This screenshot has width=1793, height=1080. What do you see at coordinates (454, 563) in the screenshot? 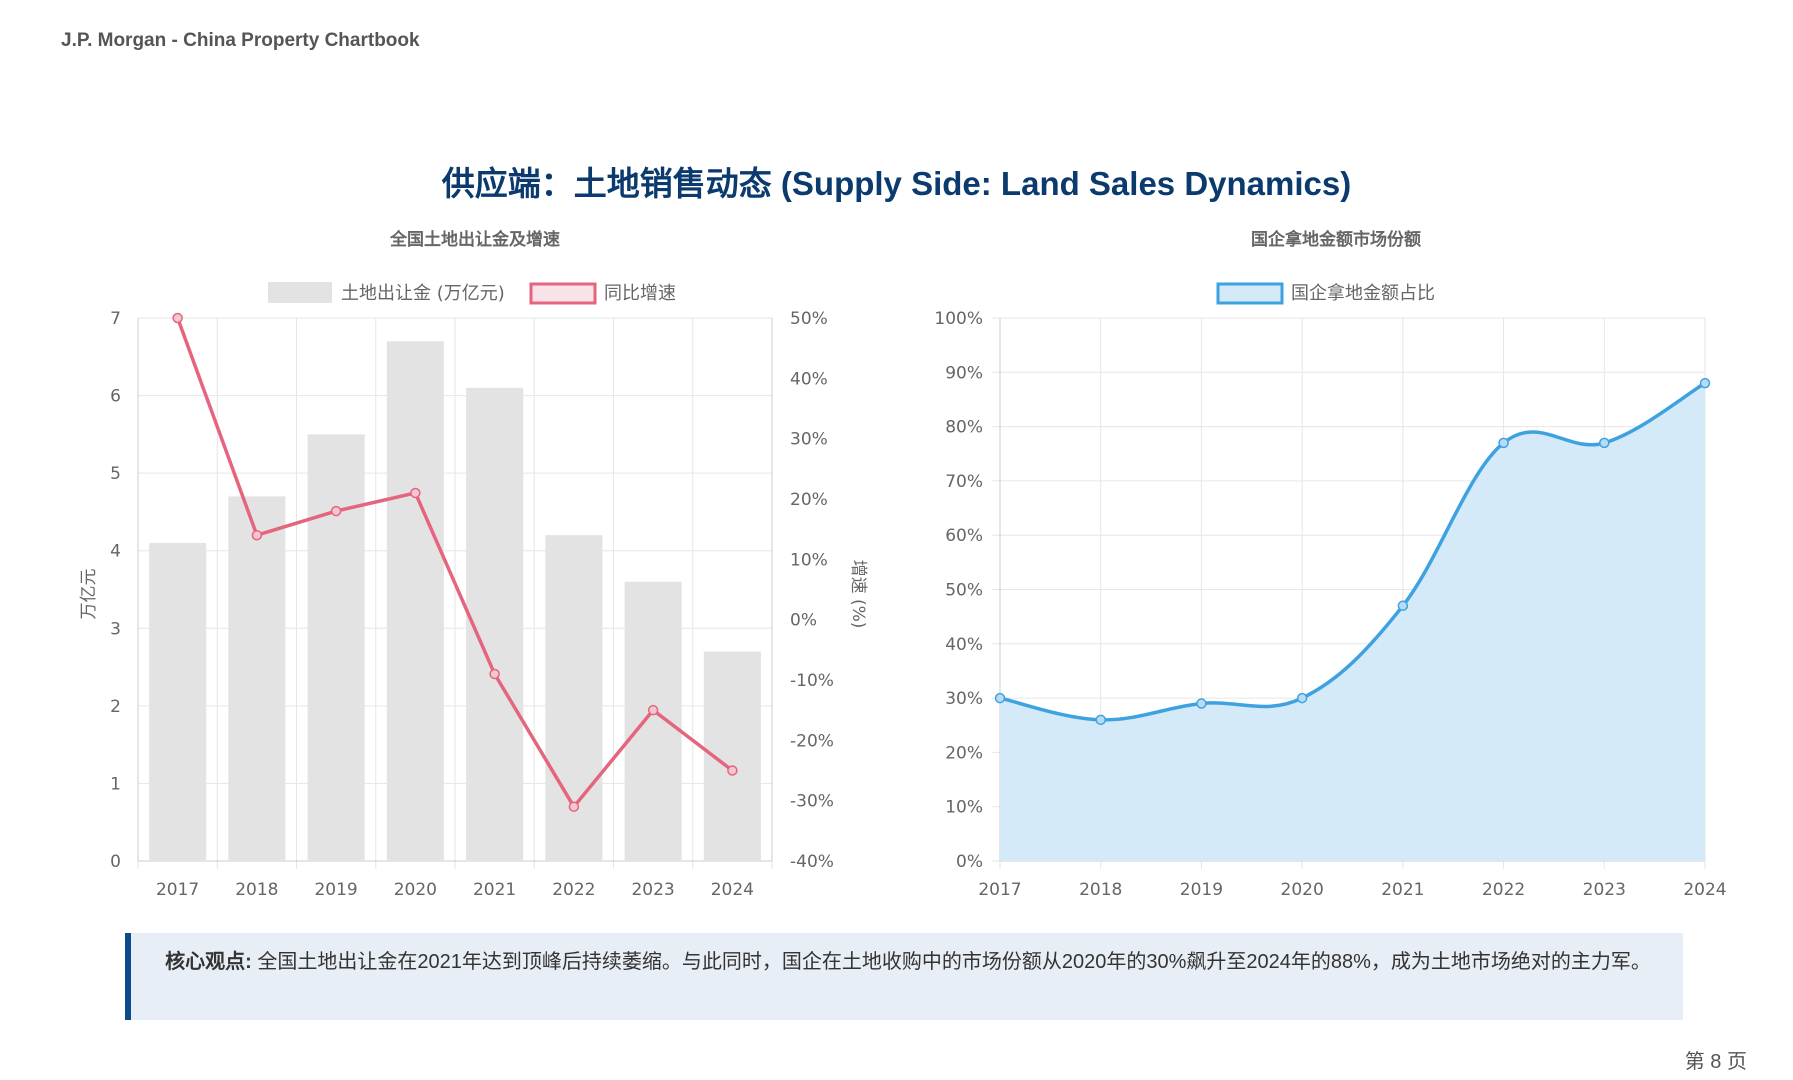
I see `growth-line` at bounding box center [454, 563].